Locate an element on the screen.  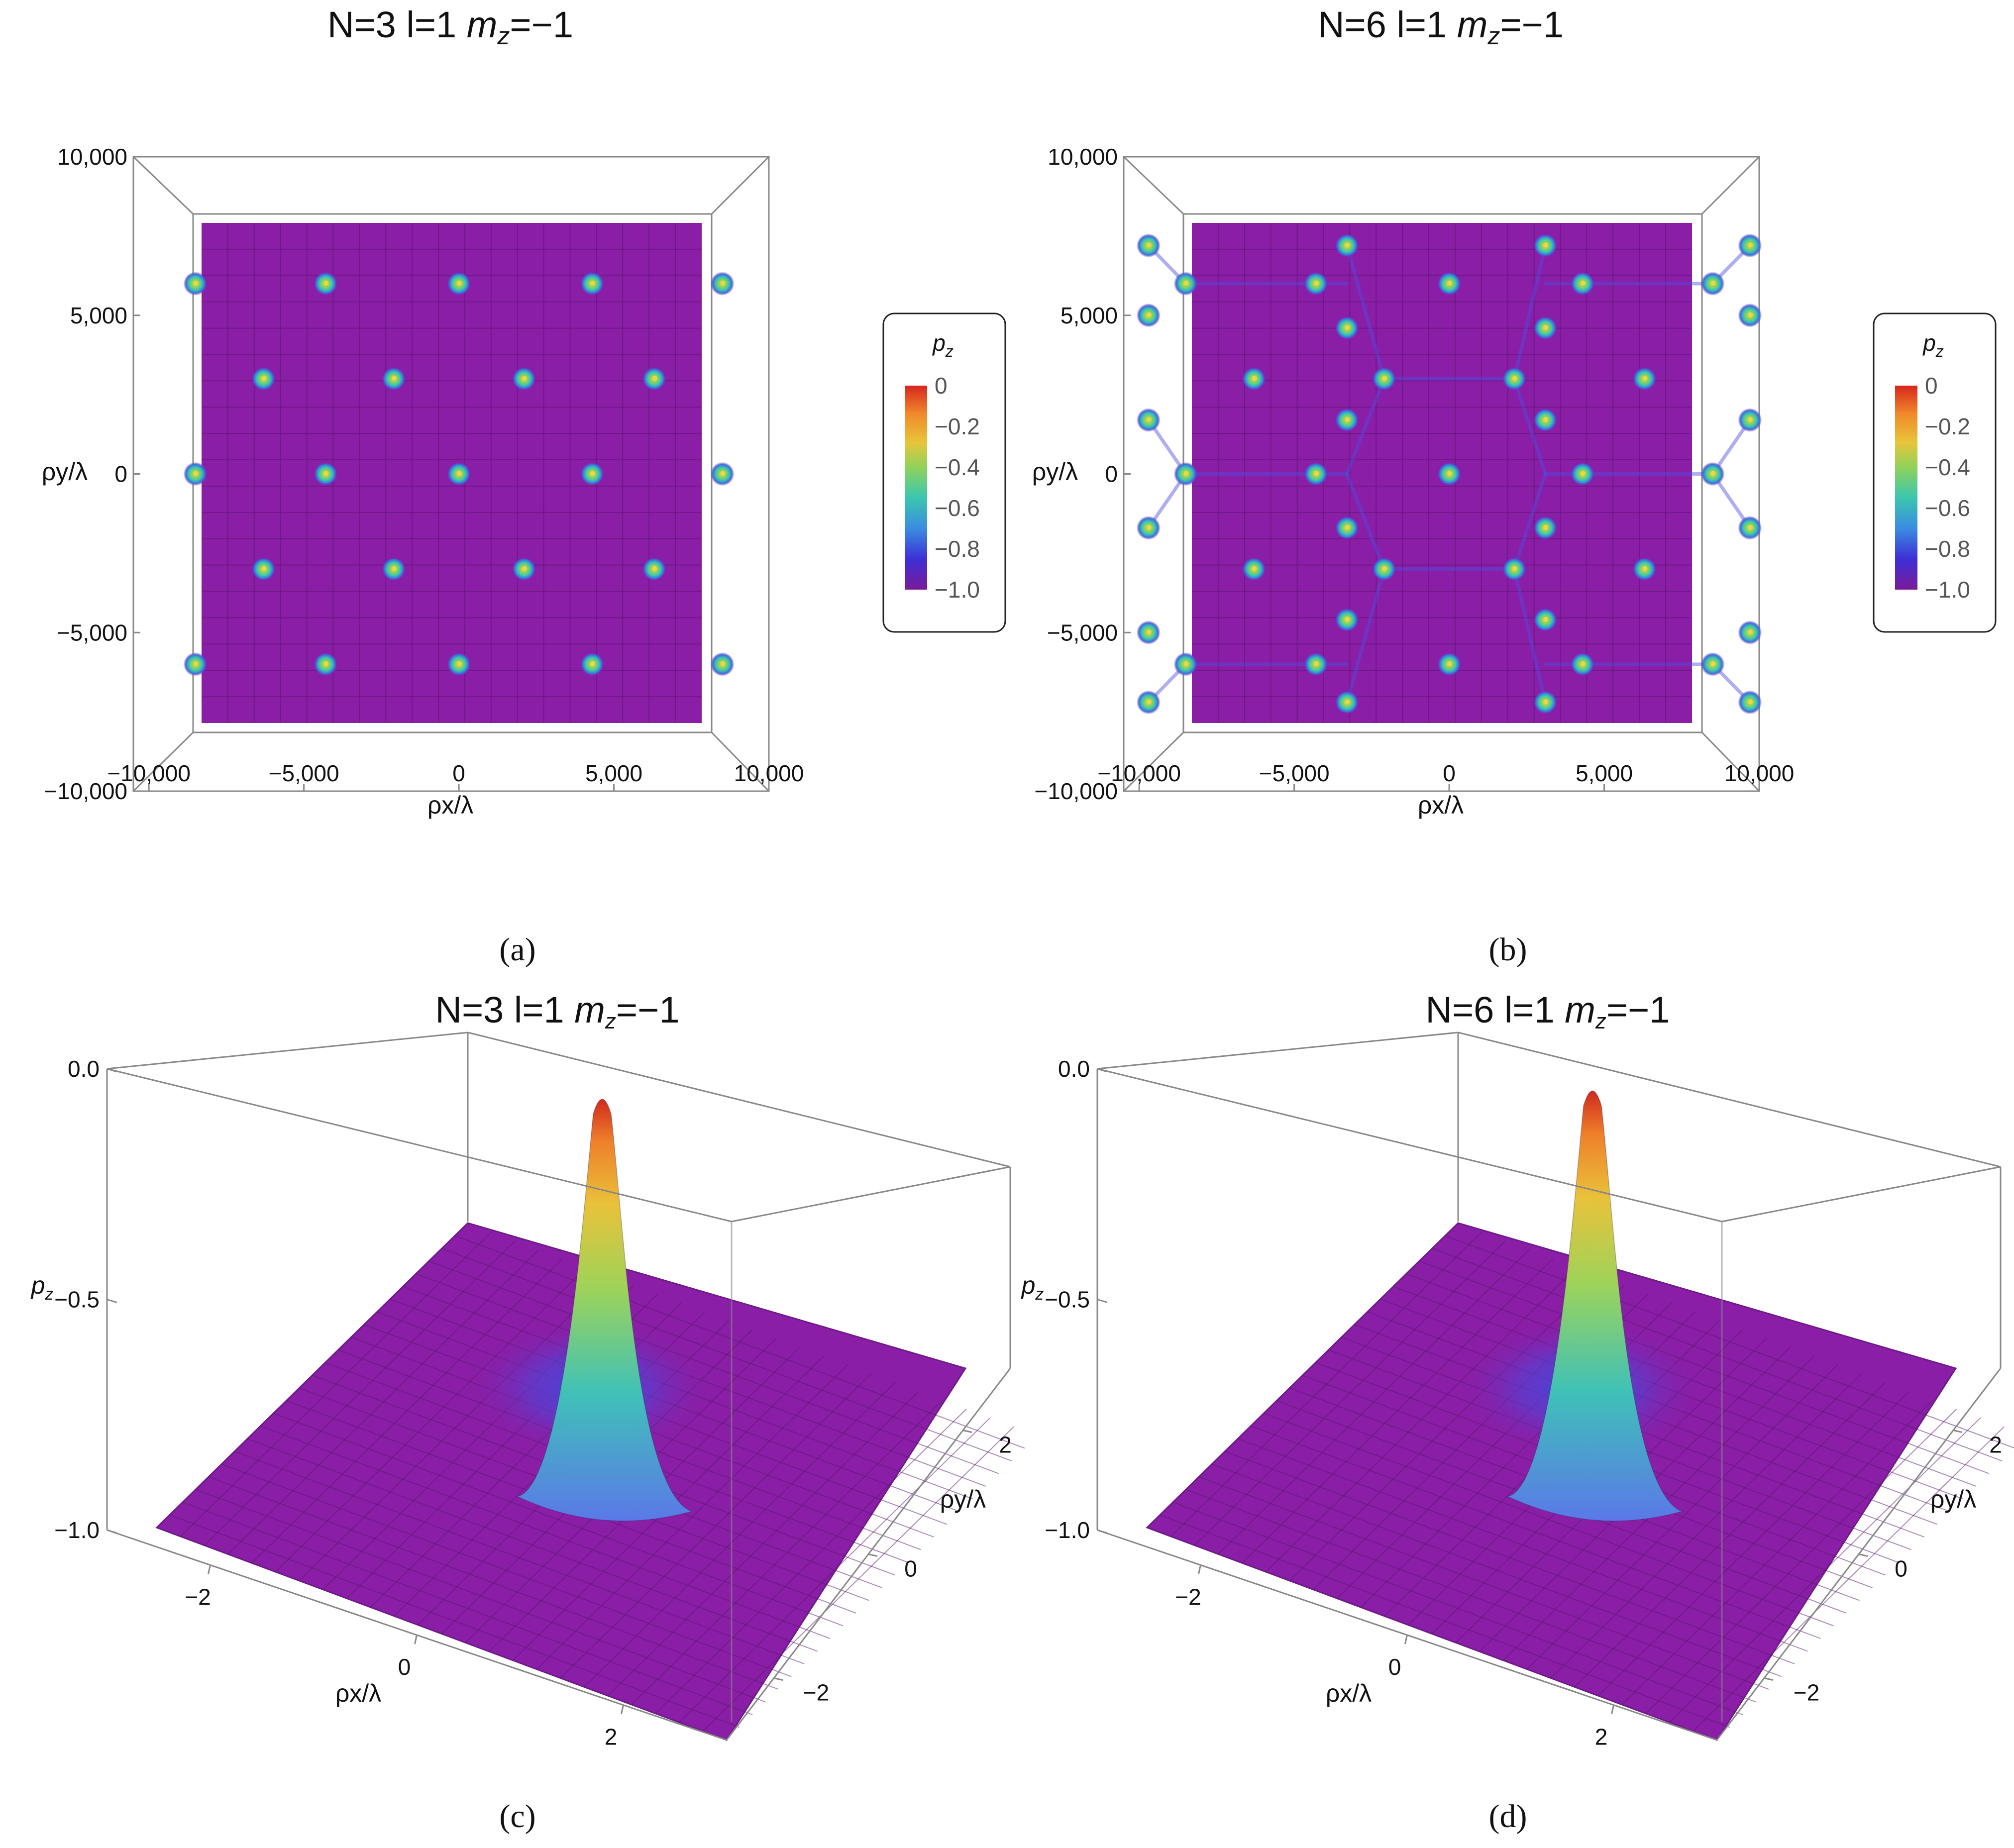
panel-d-x-ticks: −2 0 2 is located at coordinates (1395, 1657).